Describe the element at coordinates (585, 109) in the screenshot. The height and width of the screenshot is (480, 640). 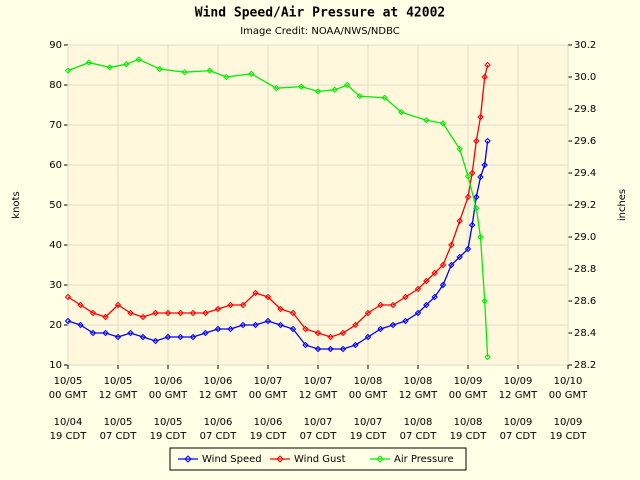
I see `y2-tick-label: 29.8` at that location.